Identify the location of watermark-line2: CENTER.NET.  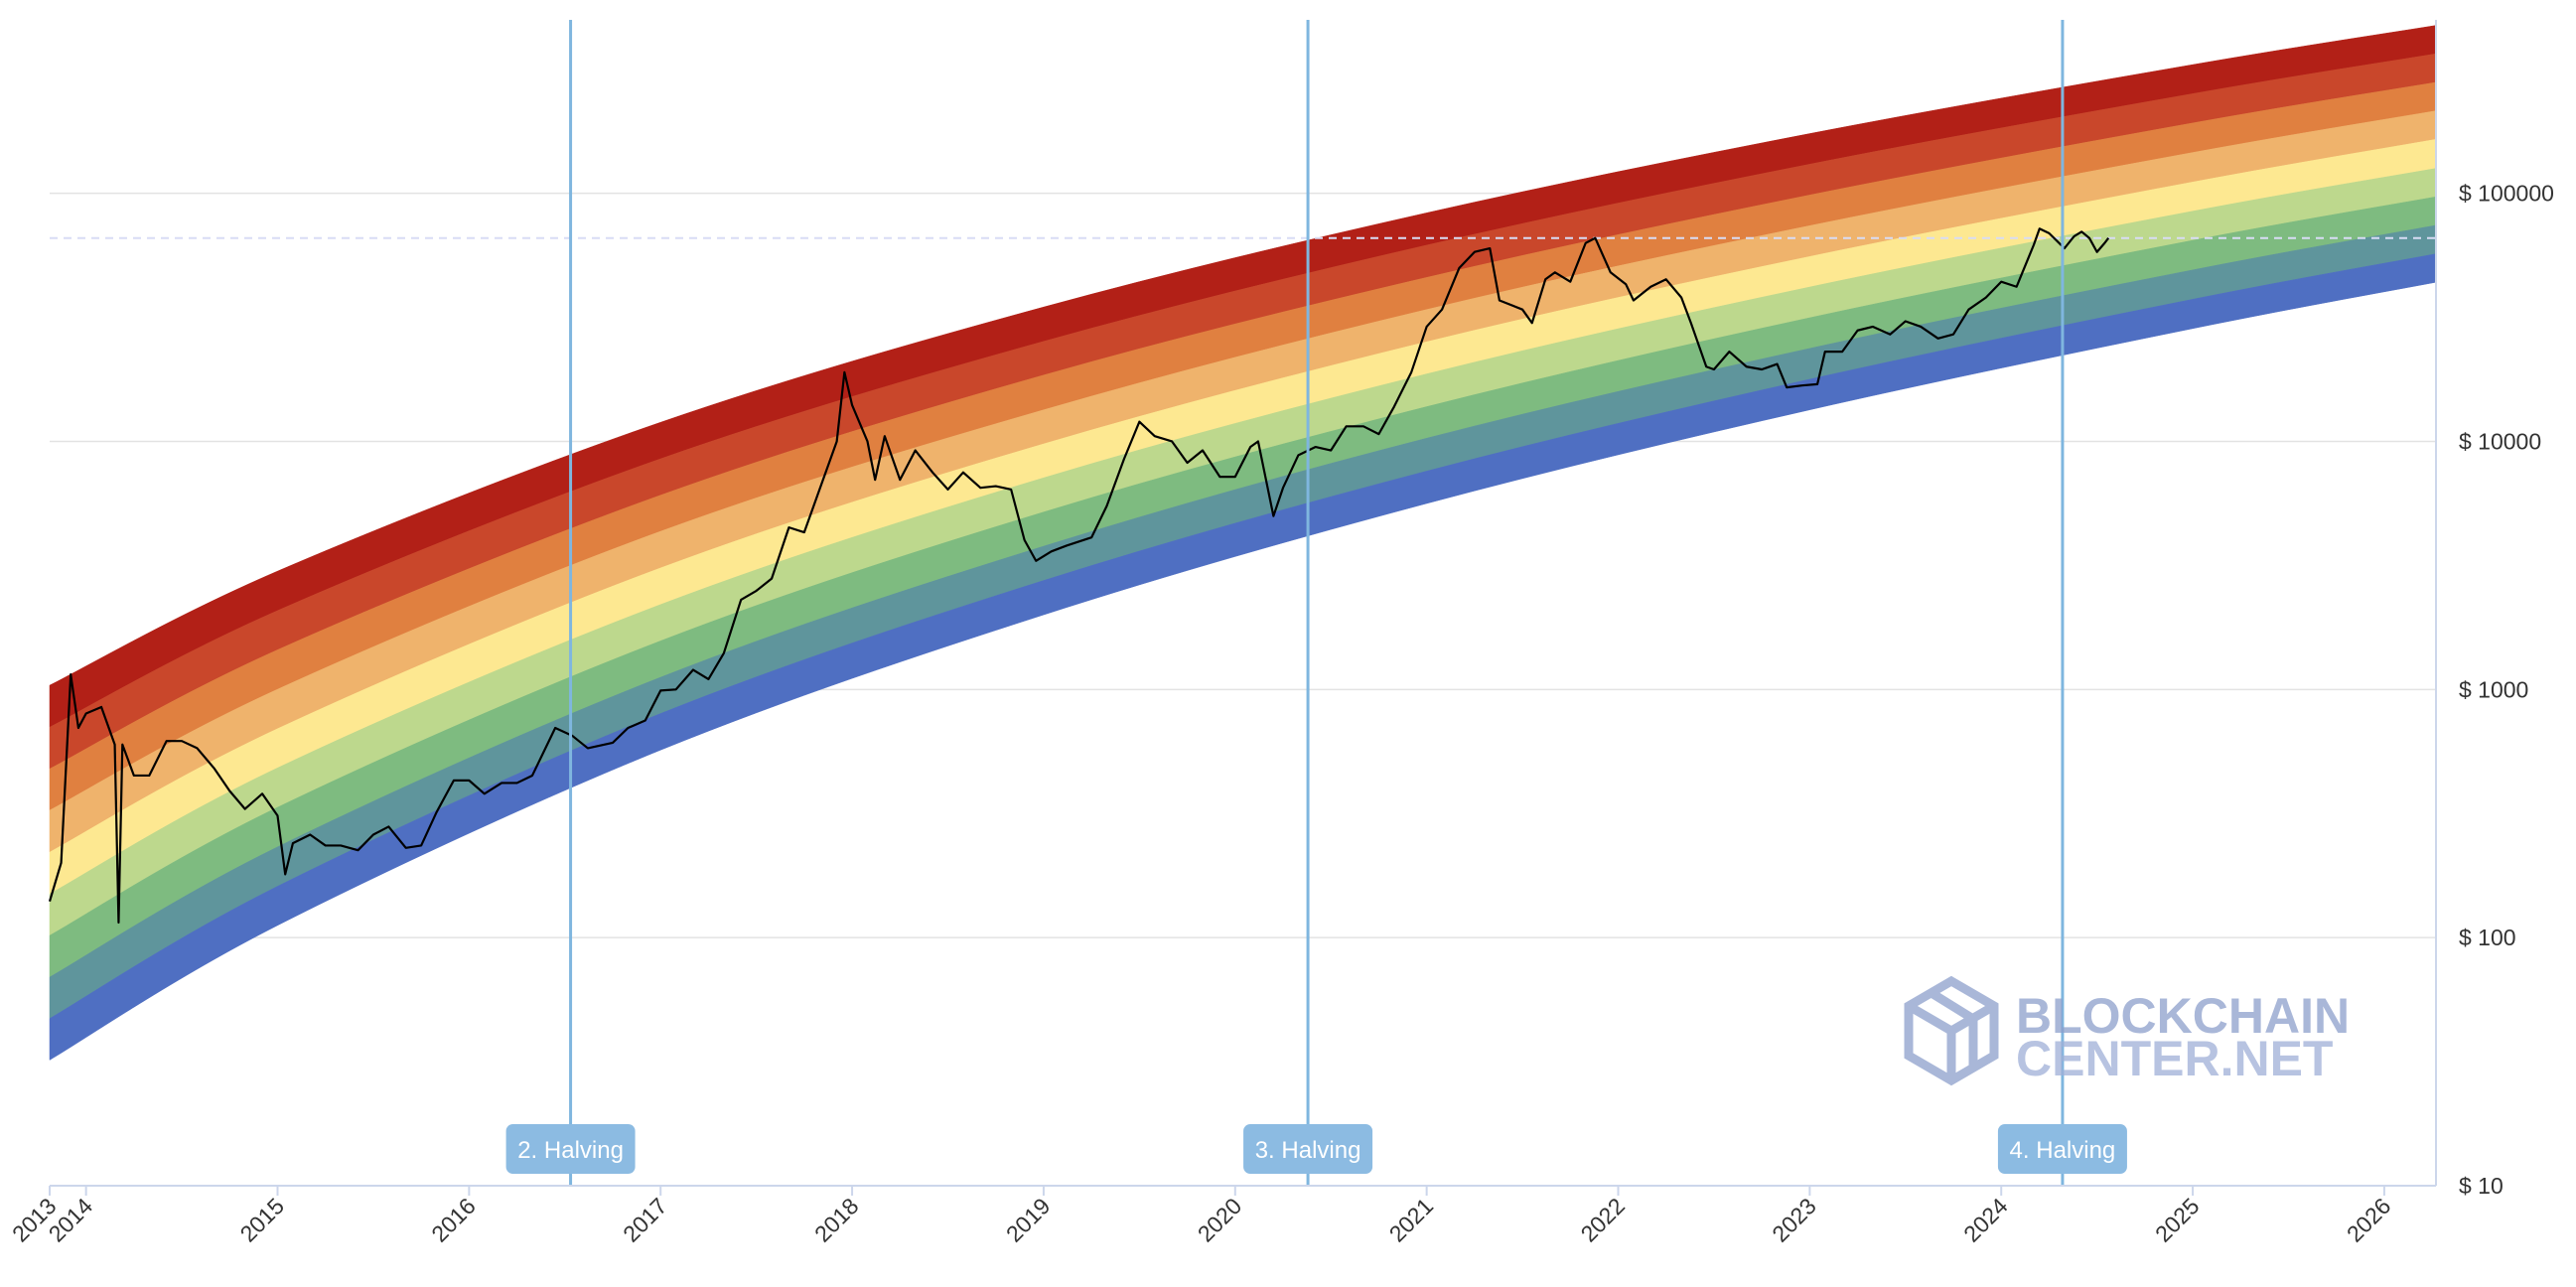
(2174, 1058).